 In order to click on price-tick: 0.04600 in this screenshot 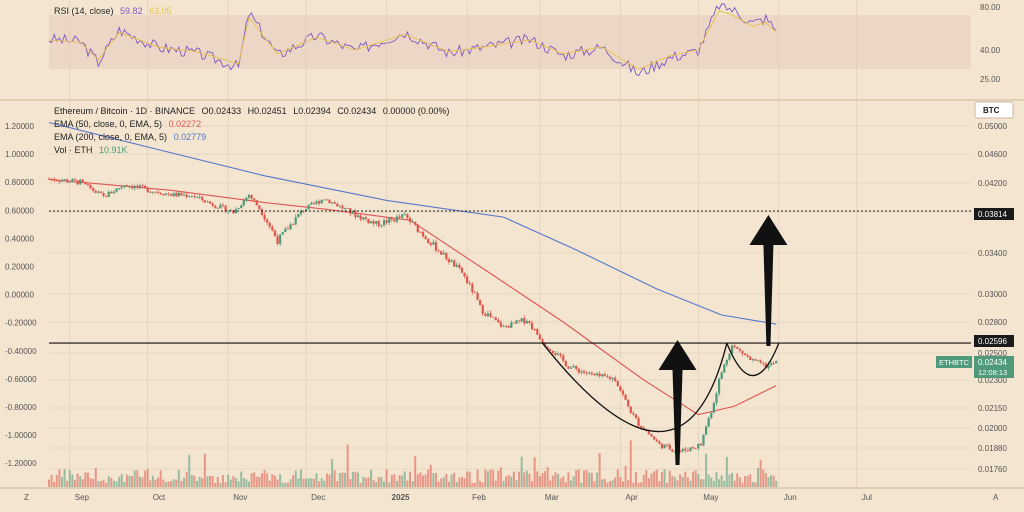, I will do `click(992, 154)`.